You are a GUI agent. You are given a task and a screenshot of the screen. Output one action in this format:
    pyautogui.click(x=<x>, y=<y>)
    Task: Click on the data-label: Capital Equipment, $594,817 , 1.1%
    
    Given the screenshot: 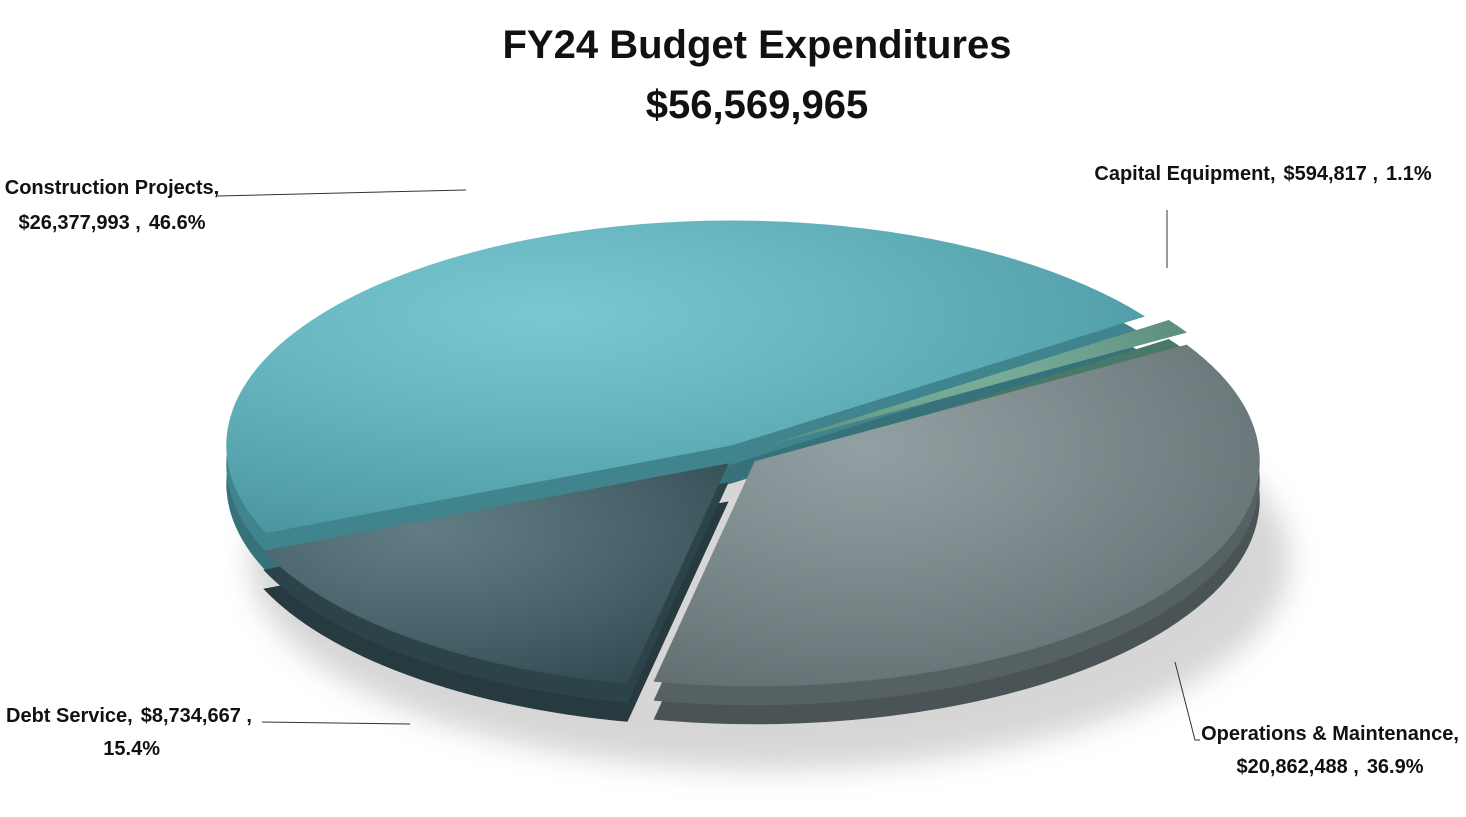 What is the action you would take?
    pyautogui.click(x=1262, y=174)
    